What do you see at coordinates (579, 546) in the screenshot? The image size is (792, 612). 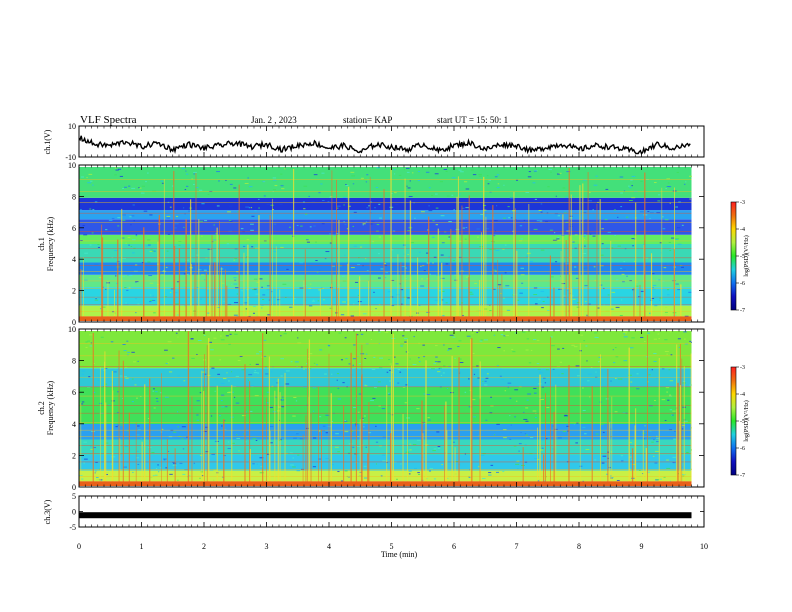 I see `x-tick-label: 8` at bounding box center [579, 546].